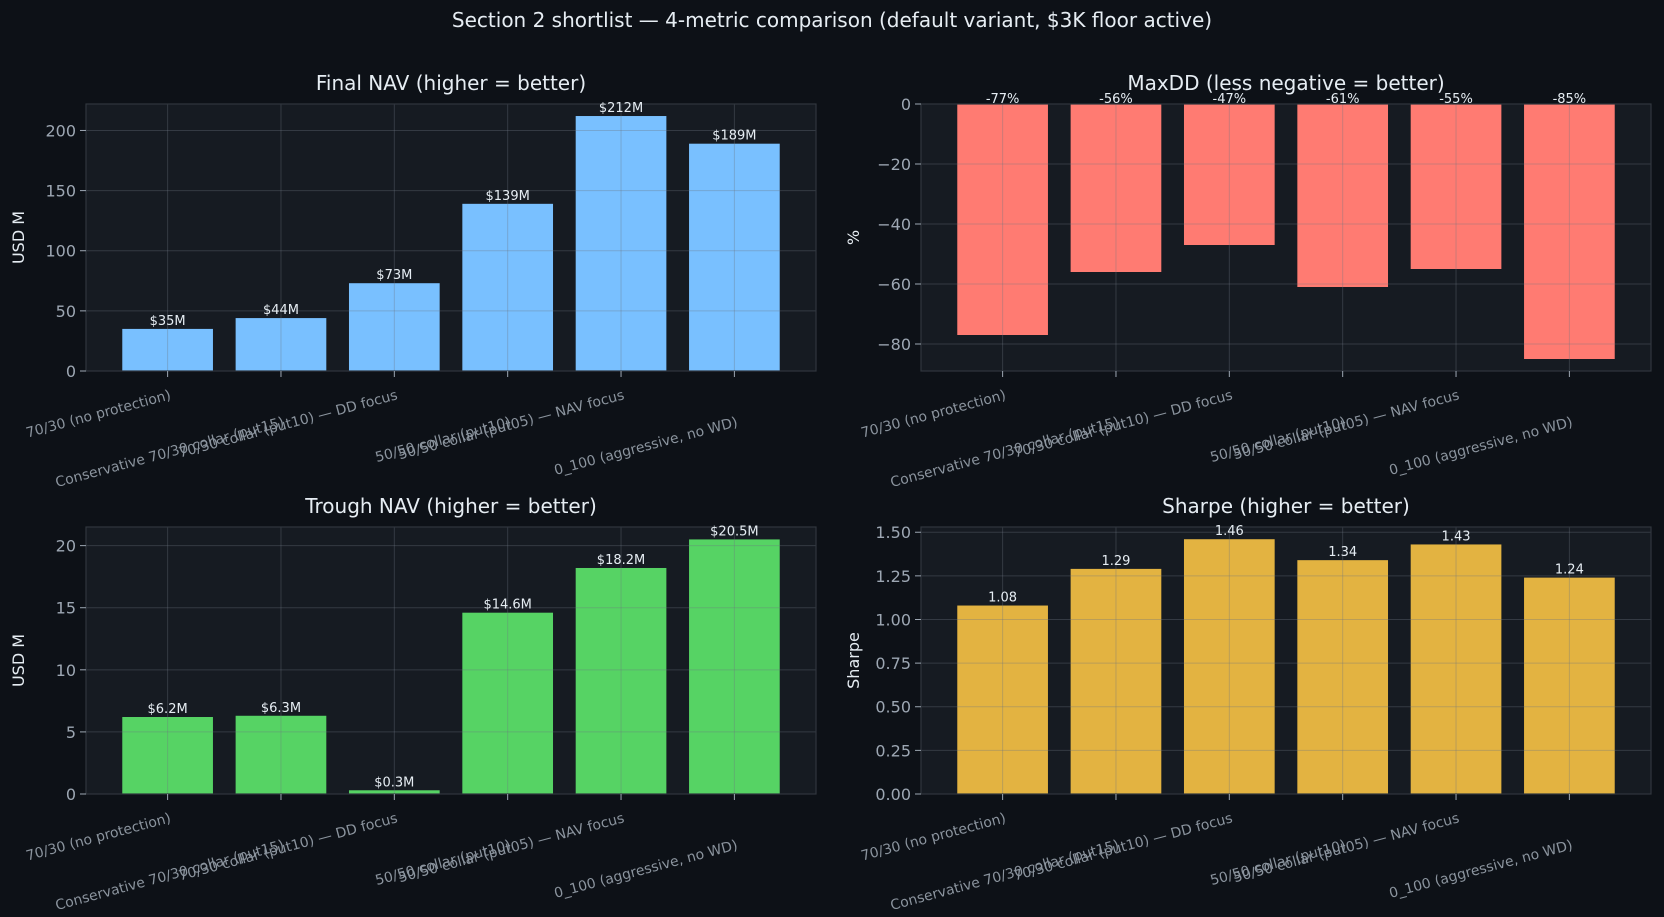  What do you see at coordinates (894, 164) in the screenshot?
I see `chart-1-ytick-label-1: −20` at bounding box center [894, 164].